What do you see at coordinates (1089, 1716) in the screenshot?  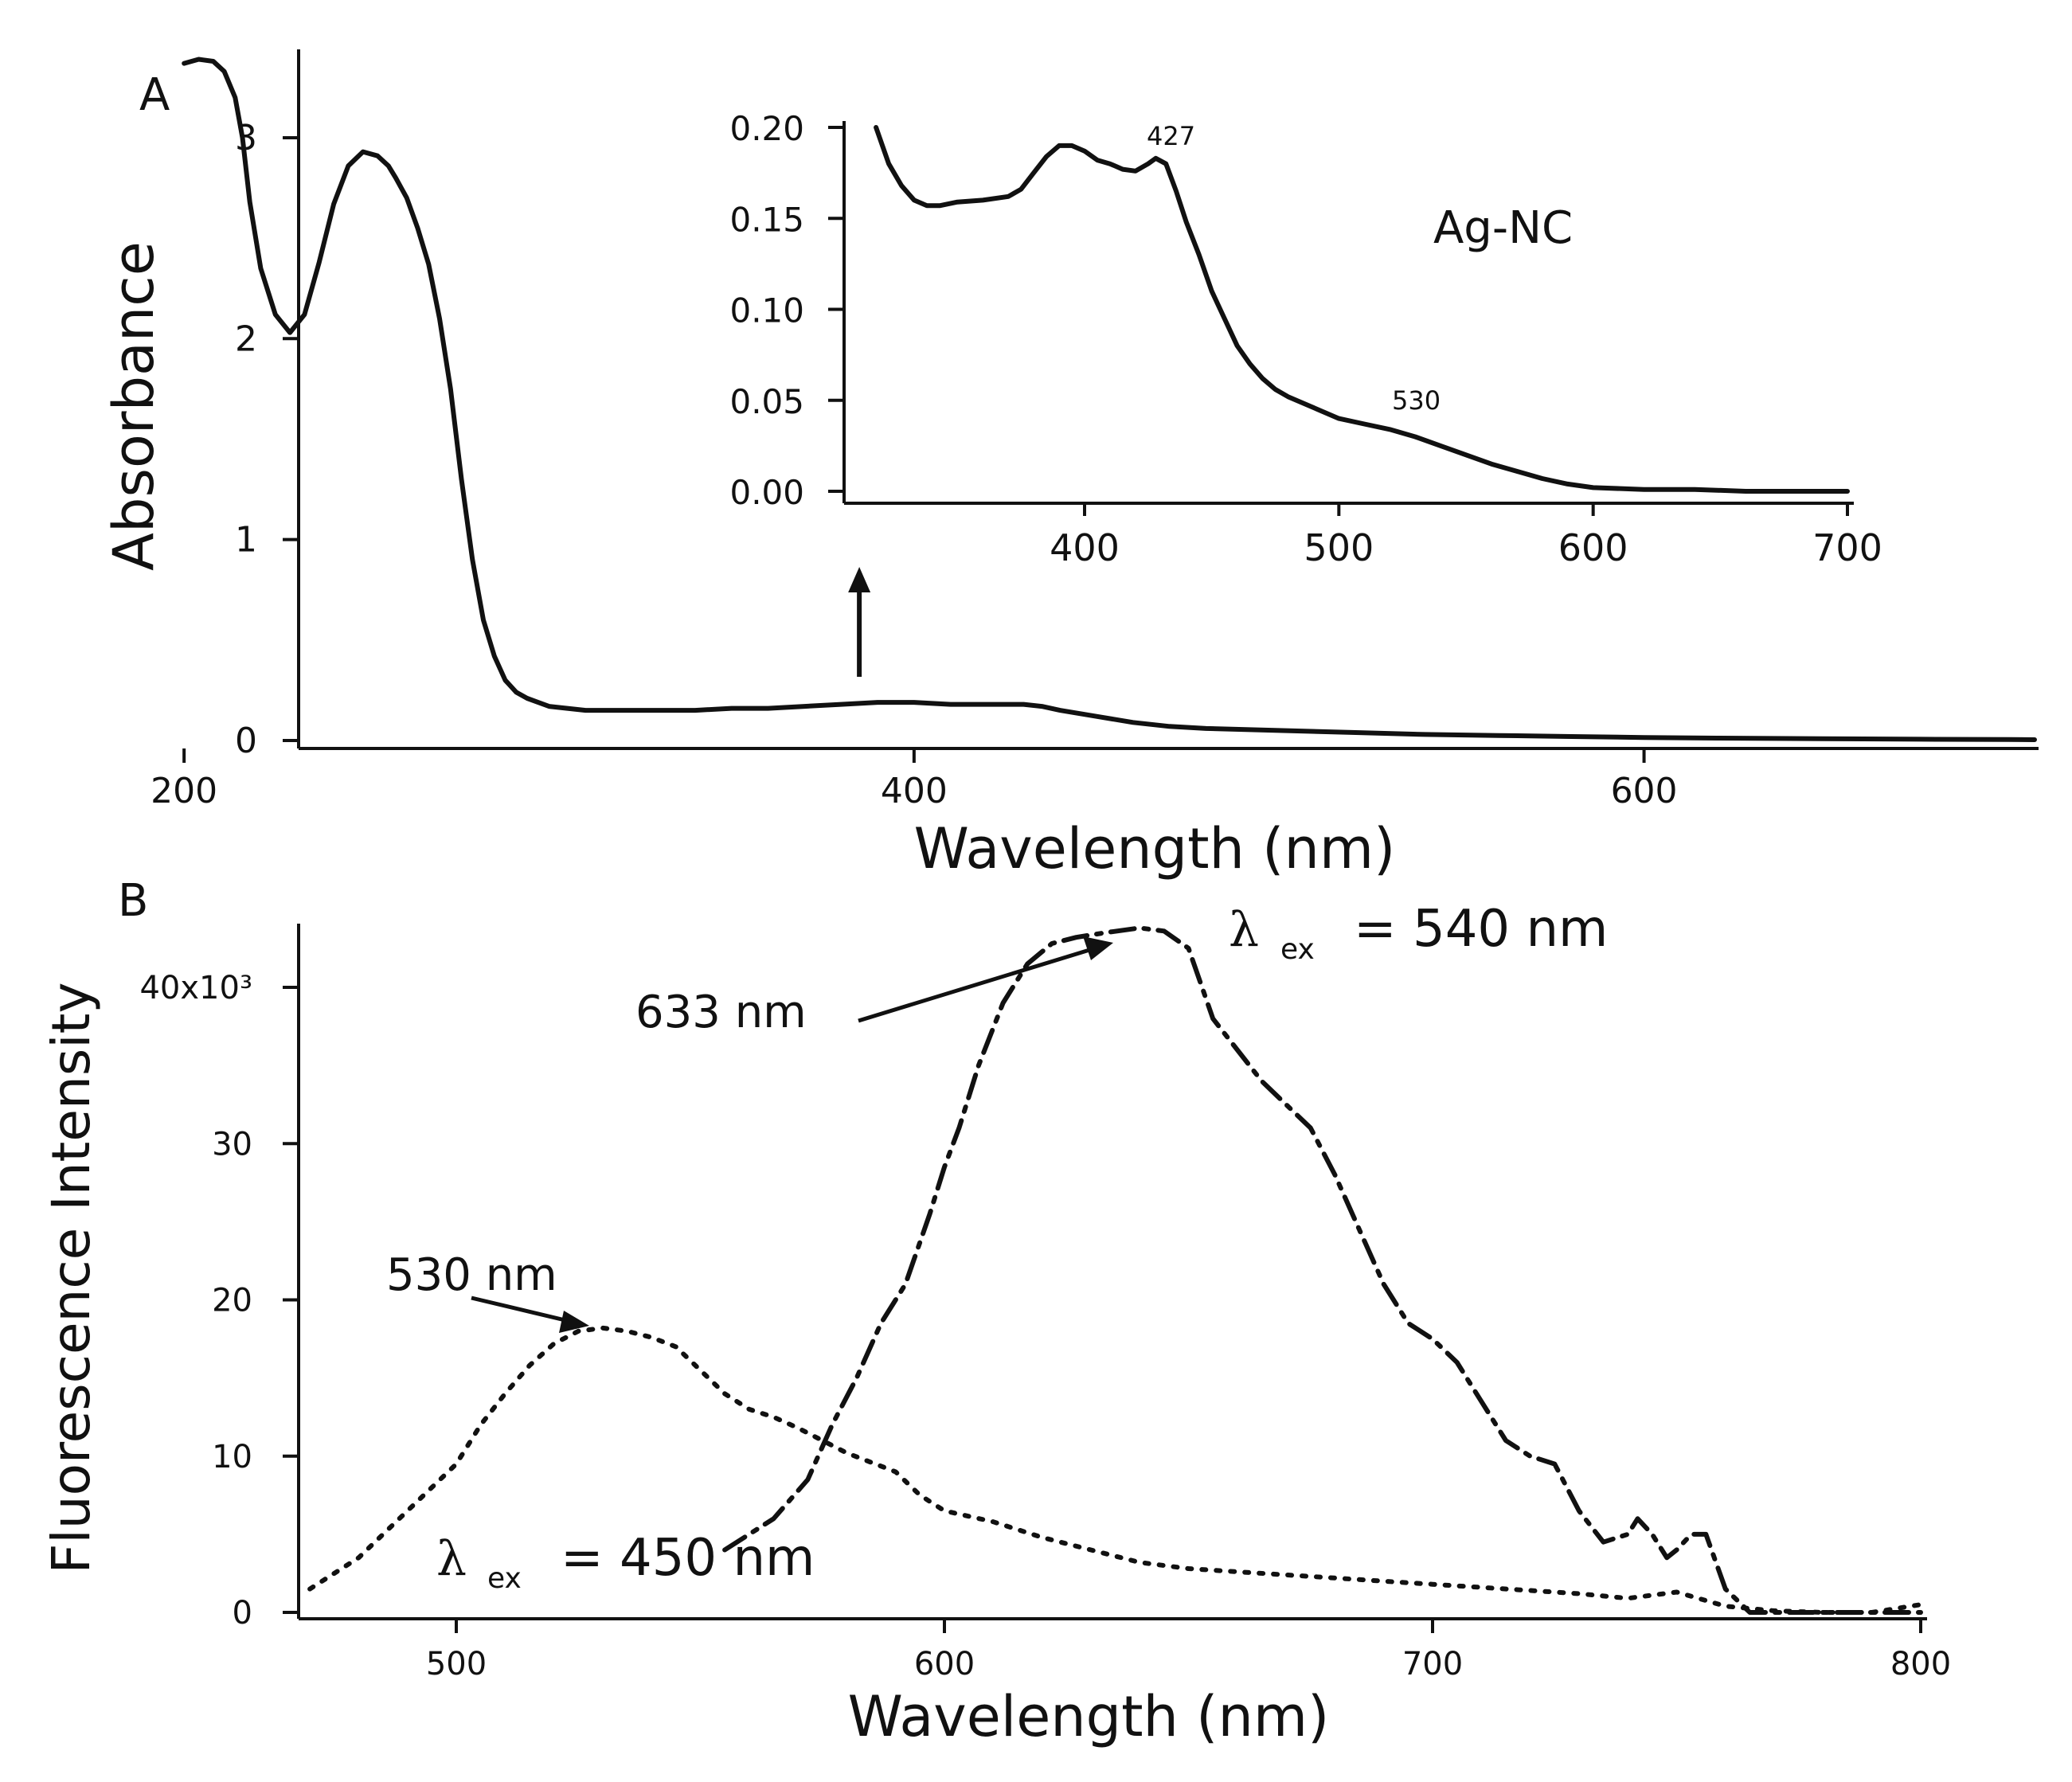 I see `panel-b-x-axis-label: Wavelength (nm)` at bounding box center [1089, 1716].